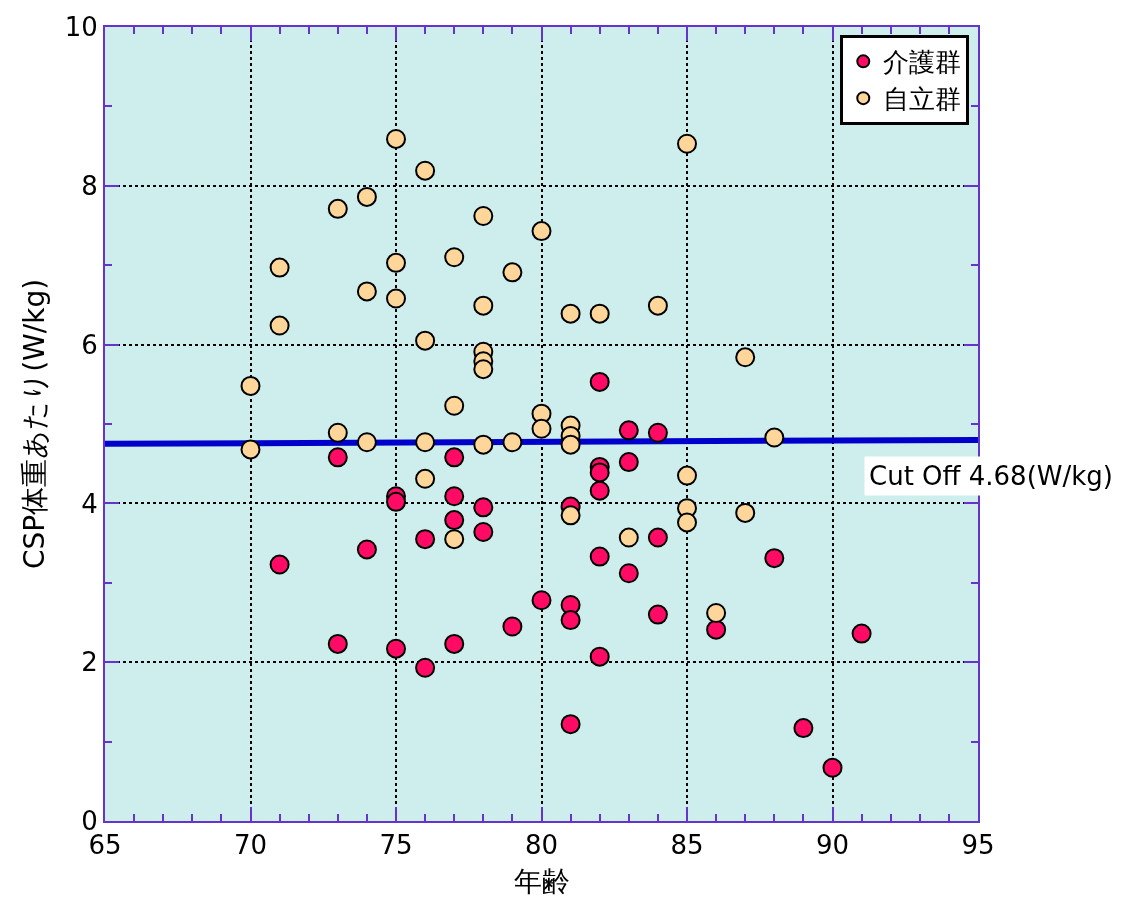 The width and height of the screenshot is (1126, 916). What do you see at coordinates (541, 845) in the screenshot?
I see `x-tick-label: 80` at bounding box center [541, 845].